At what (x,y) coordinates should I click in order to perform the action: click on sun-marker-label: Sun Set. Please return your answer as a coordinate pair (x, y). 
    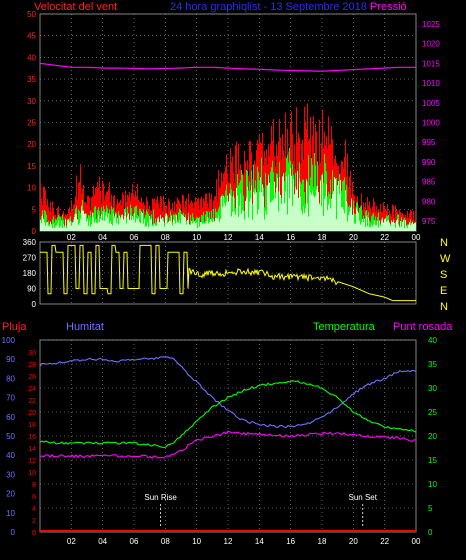
    Looking at the image, I should click on (362, 497).